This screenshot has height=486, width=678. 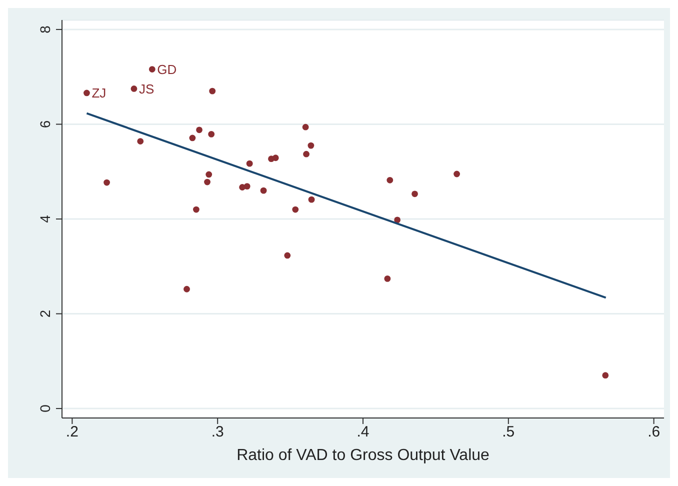 I want to click on x-tick-label: .4, so click(x=363, y=432).